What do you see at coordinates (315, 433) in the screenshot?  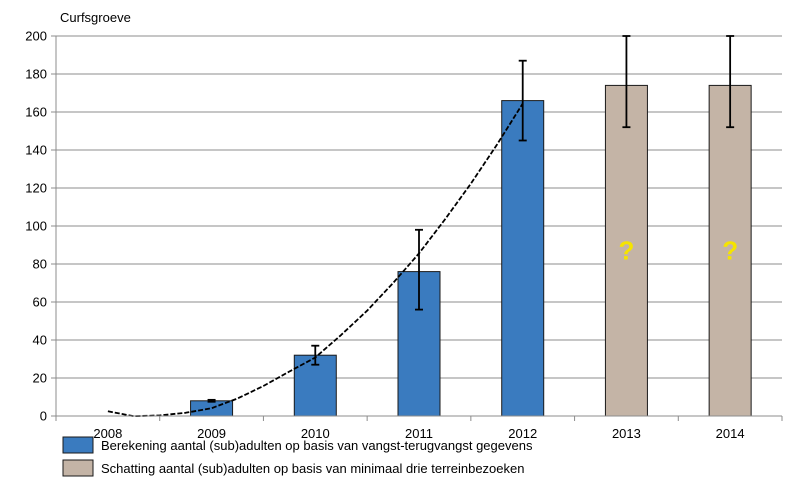 I see `x-tick-label: 2010` at bounding box center [315, 433].